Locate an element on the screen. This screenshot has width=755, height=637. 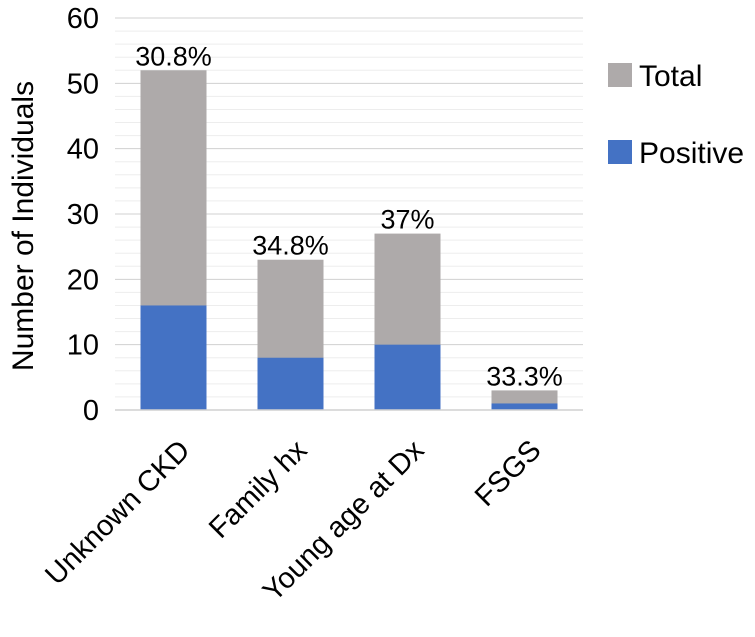
data-label: 33.3% is located at coordinates (524, 376).